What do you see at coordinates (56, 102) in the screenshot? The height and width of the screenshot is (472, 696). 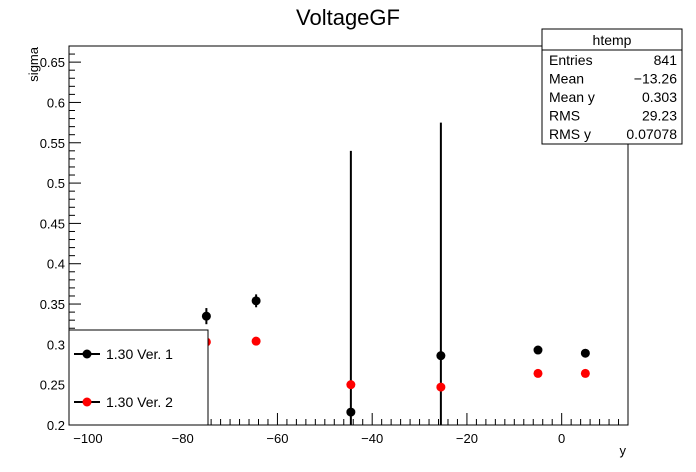 I see `y-tick-label: 0.6` at bounding box center [56, 102].